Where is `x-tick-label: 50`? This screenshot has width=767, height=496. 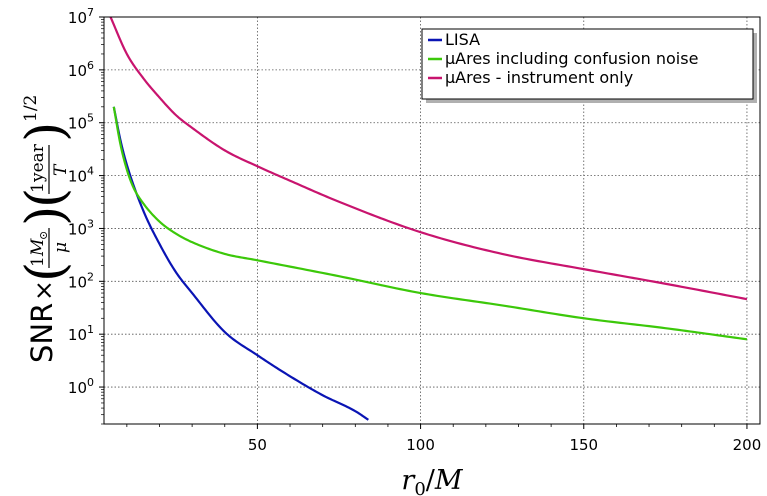 x-tick-label: 50 is located at coordinates (257, 445).